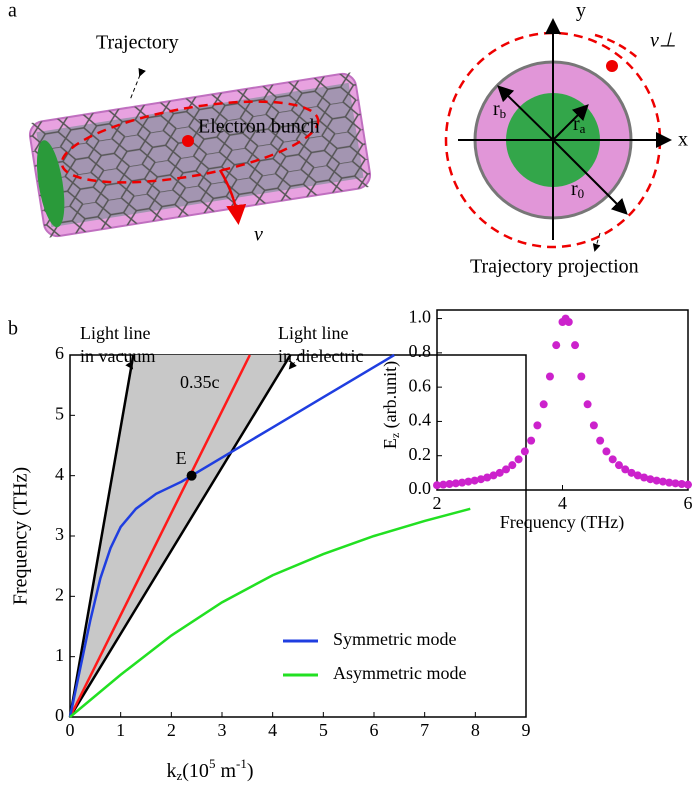 This screenshot has height=787, width=697. Describe the element at coordinates (120, 730) in the screenshot. I see `x-tick-label: 1` at that location.